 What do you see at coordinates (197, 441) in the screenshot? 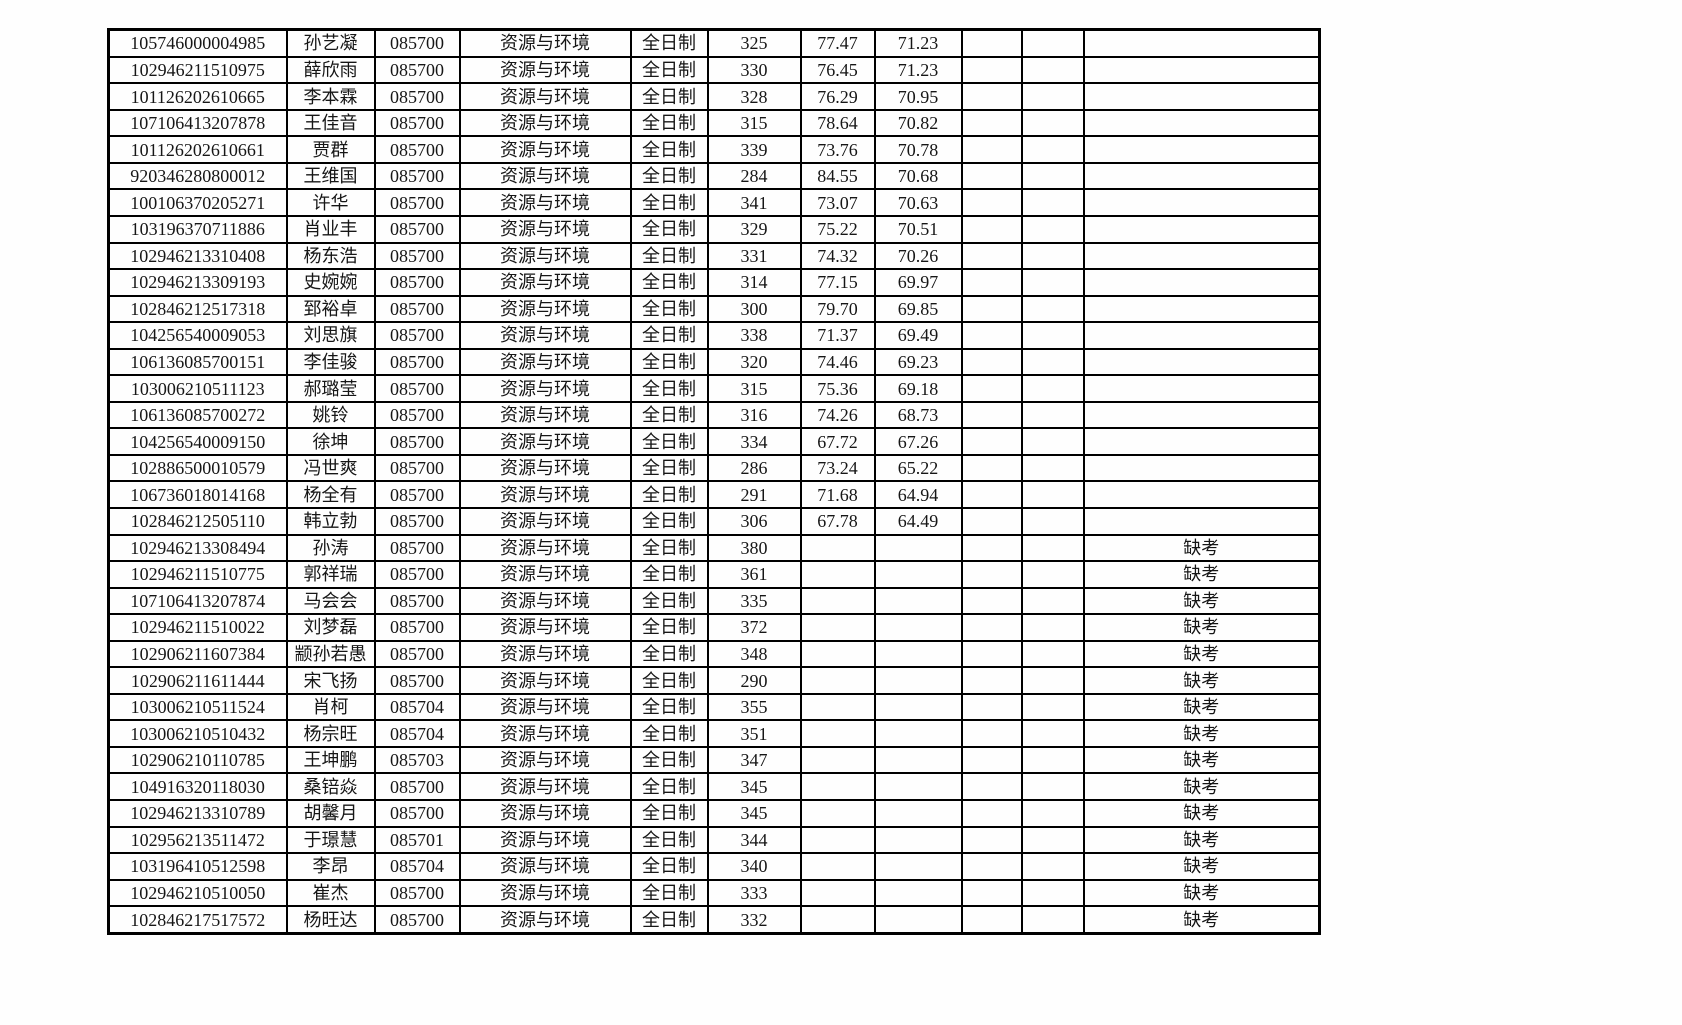
I see `cell-candidate-id: 104256540009150` at bounding box center [197, 441].